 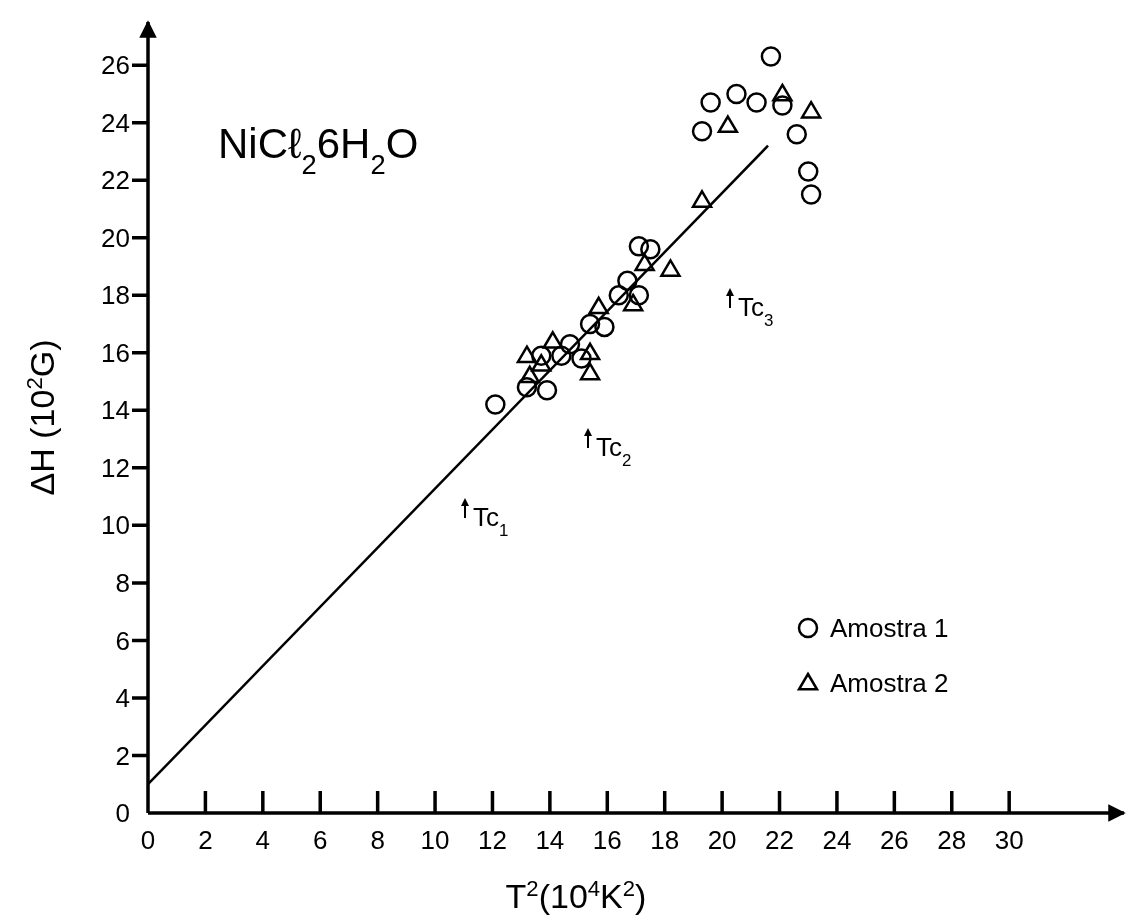 What do you see at coordinates (148, 840) in the screenshot?
I see `x-tick-label: 0` at bounding box center [148, 840].